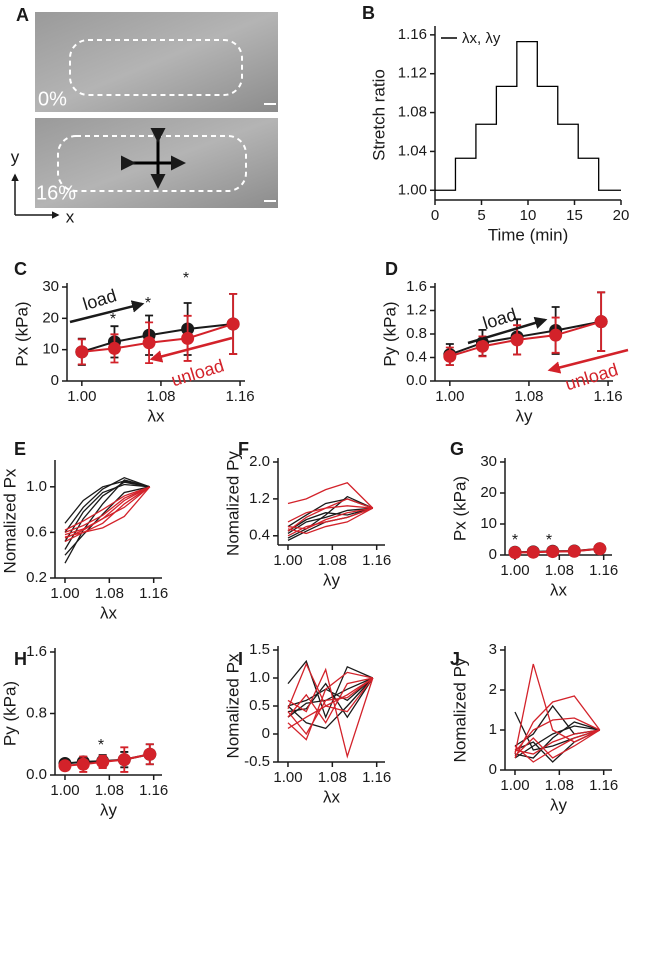  Describe the element at coordinates (15, 156) in the screenshot. I see `axis-name: y` at that location.